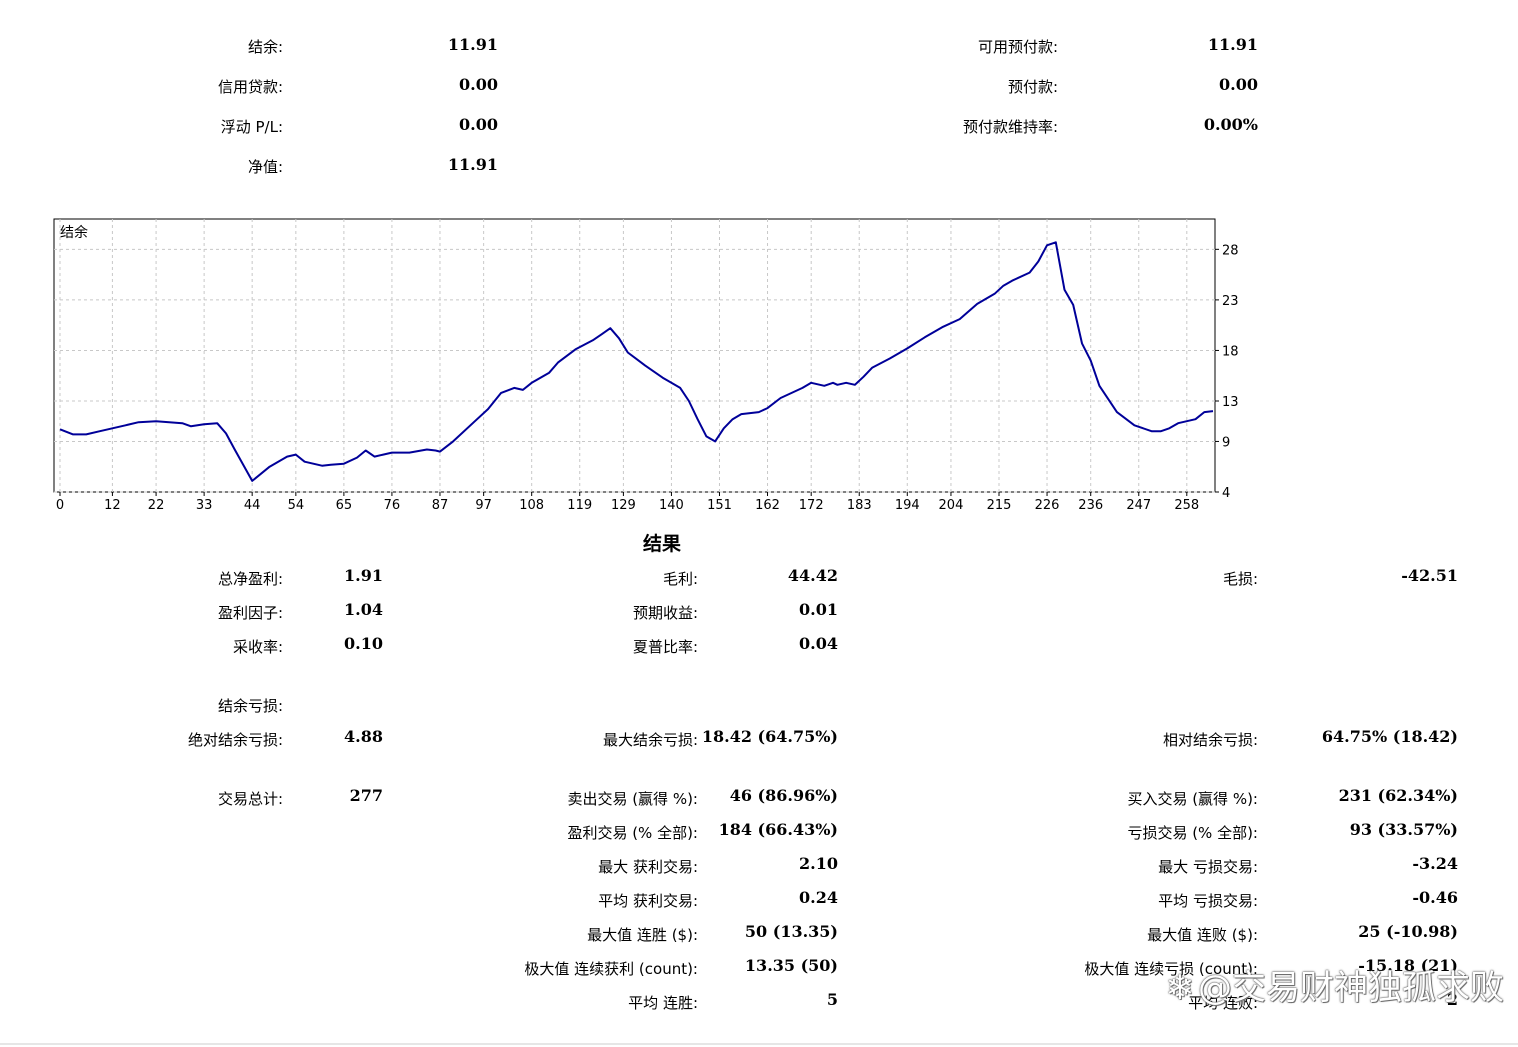 Image resolution: width=1518 pixels, height=1047 pixels. What do you see at coordinates (791, 965) in the screenshot?
I see `max-consecutive-profit-value: 13.35 (50)` at bounding box center [791, 965].